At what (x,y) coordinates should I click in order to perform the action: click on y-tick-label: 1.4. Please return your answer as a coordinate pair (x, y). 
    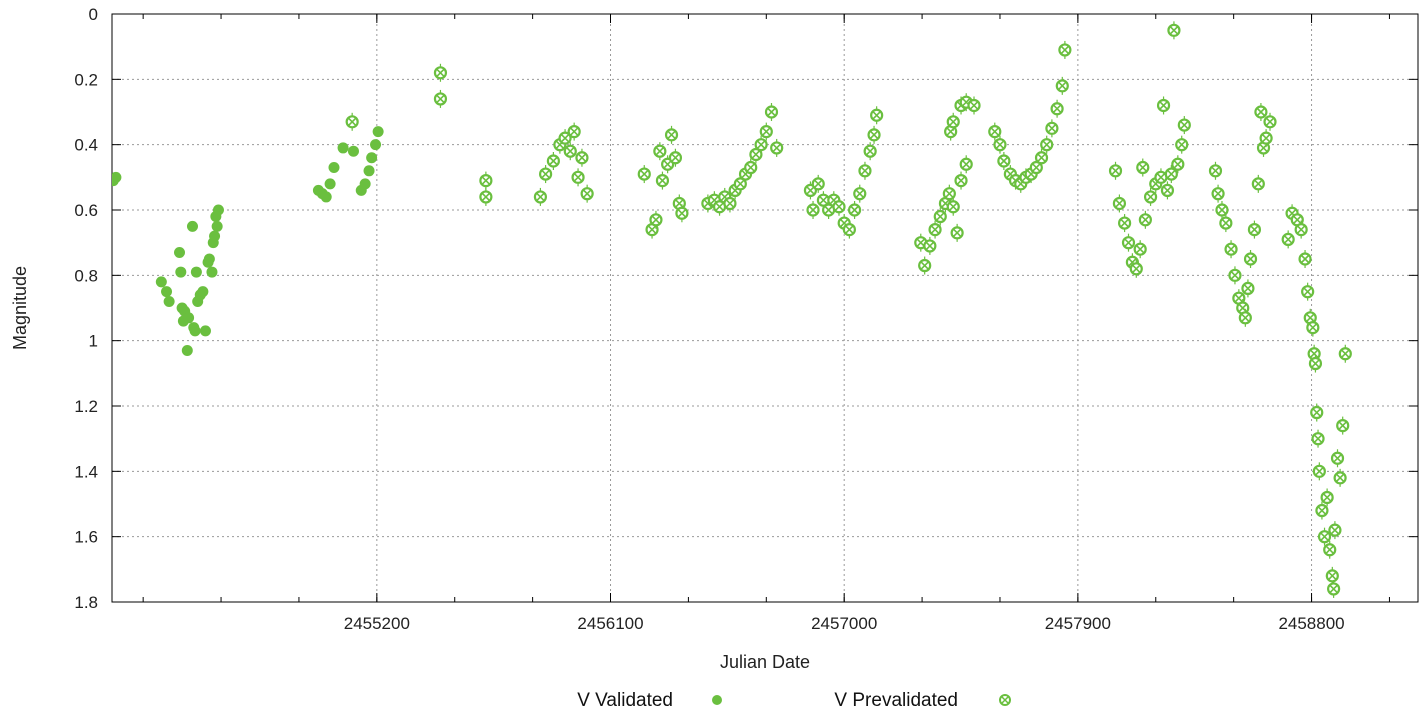
    Looking at the image, I should click on (86, 471).